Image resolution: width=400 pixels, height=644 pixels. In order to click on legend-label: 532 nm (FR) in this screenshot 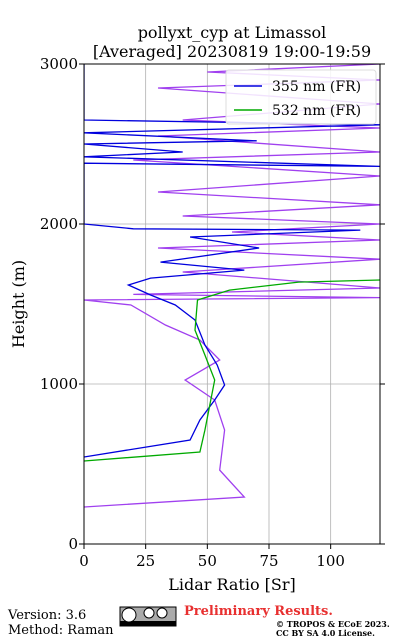, I will do `click(316, 111)`.